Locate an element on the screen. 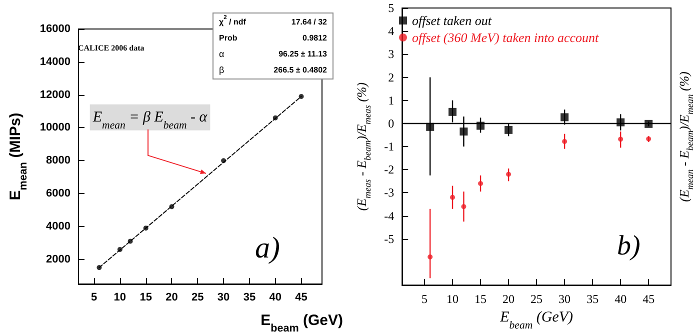 The height and width of the screenshot is (336, 694). y2-axis-title: (Emean - Ebeam)/Emean (%) is located at coordinates (685, 137).